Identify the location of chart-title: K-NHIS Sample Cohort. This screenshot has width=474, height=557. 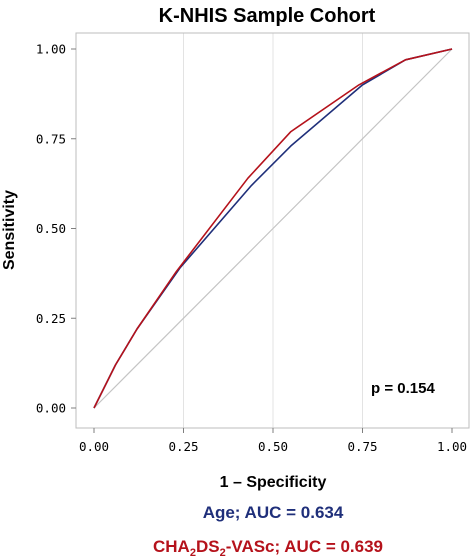
(267, 16).